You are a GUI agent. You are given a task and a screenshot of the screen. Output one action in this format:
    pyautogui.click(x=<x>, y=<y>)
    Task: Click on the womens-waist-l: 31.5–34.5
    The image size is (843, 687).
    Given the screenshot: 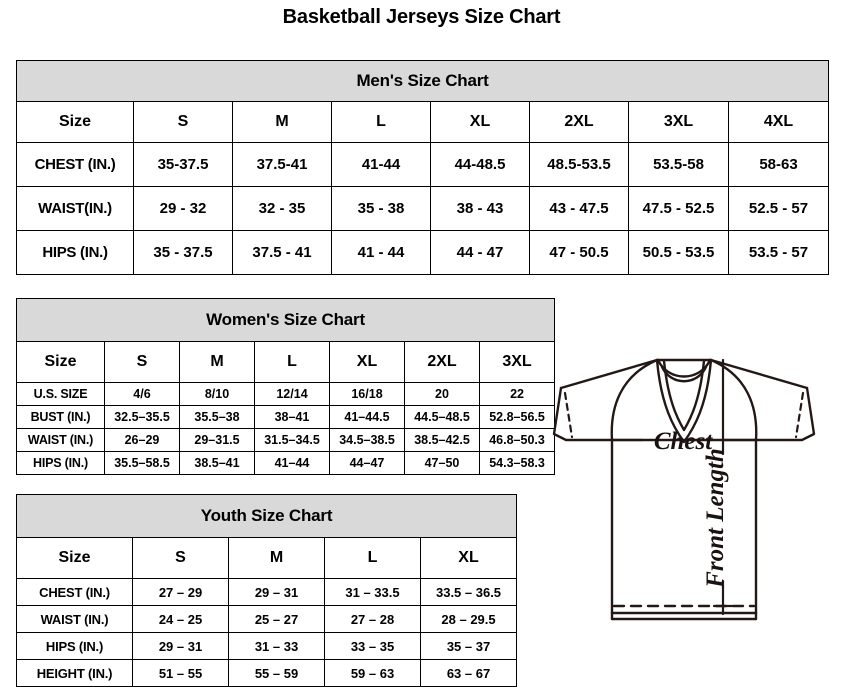 What is the action you would take?
    pyautogui.click(x=292, y=440)
    